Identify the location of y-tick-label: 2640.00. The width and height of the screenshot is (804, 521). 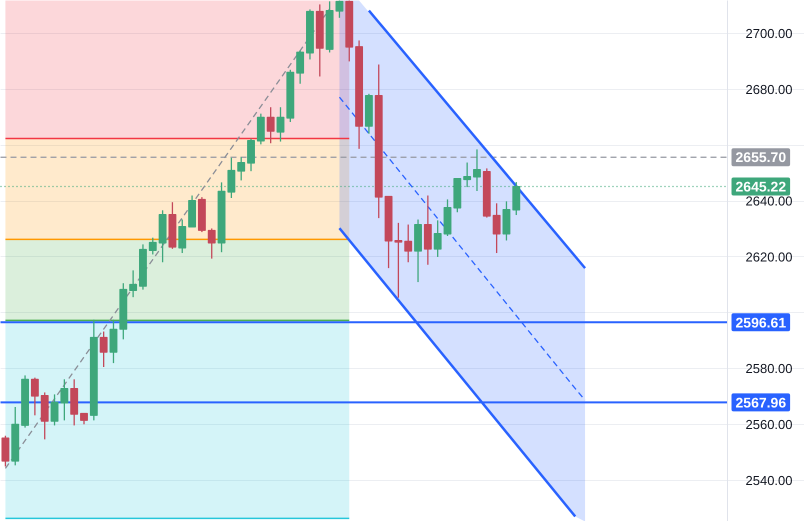
(769, 201).